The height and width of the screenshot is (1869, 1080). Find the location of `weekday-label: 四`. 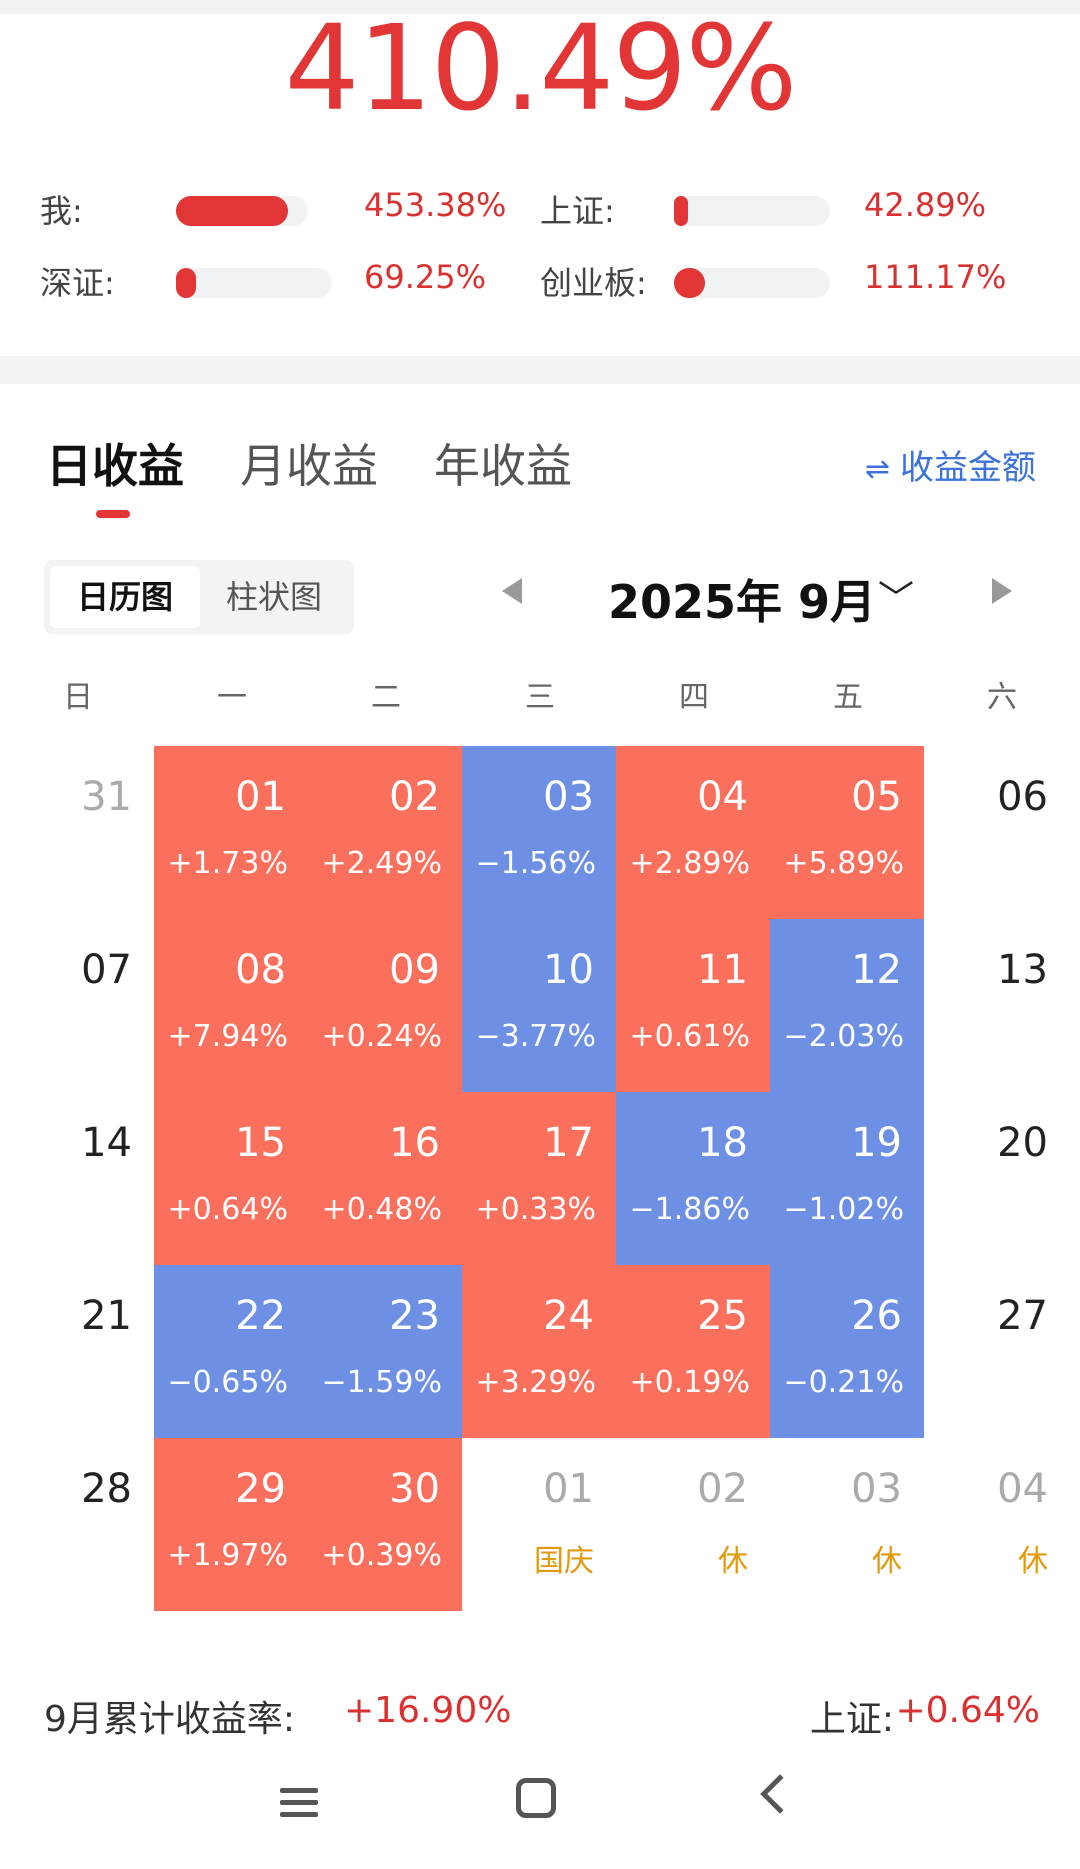

weekday-label: 四 is located at coordinates (694, 697).